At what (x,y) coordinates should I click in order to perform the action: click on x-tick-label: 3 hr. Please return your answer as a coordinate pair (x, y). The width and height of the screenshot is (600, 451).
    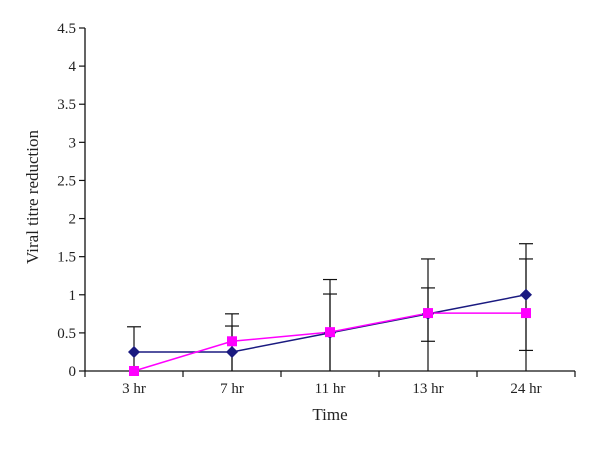
    Looking at the image, I should click on (134, 389).